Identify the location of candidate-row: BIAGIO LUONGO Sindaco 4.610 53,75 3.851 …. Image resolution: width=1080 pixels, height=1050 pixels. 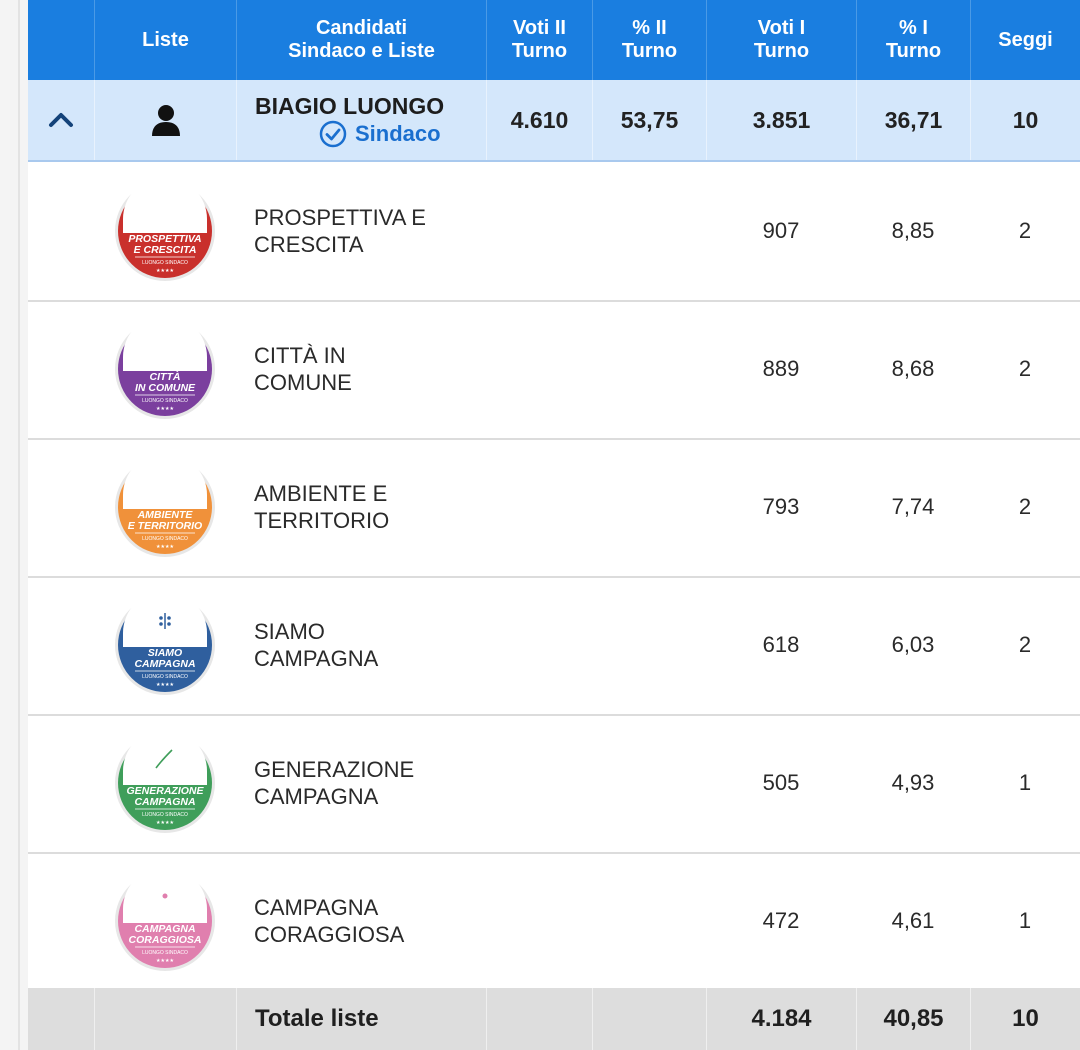
(554, 121).